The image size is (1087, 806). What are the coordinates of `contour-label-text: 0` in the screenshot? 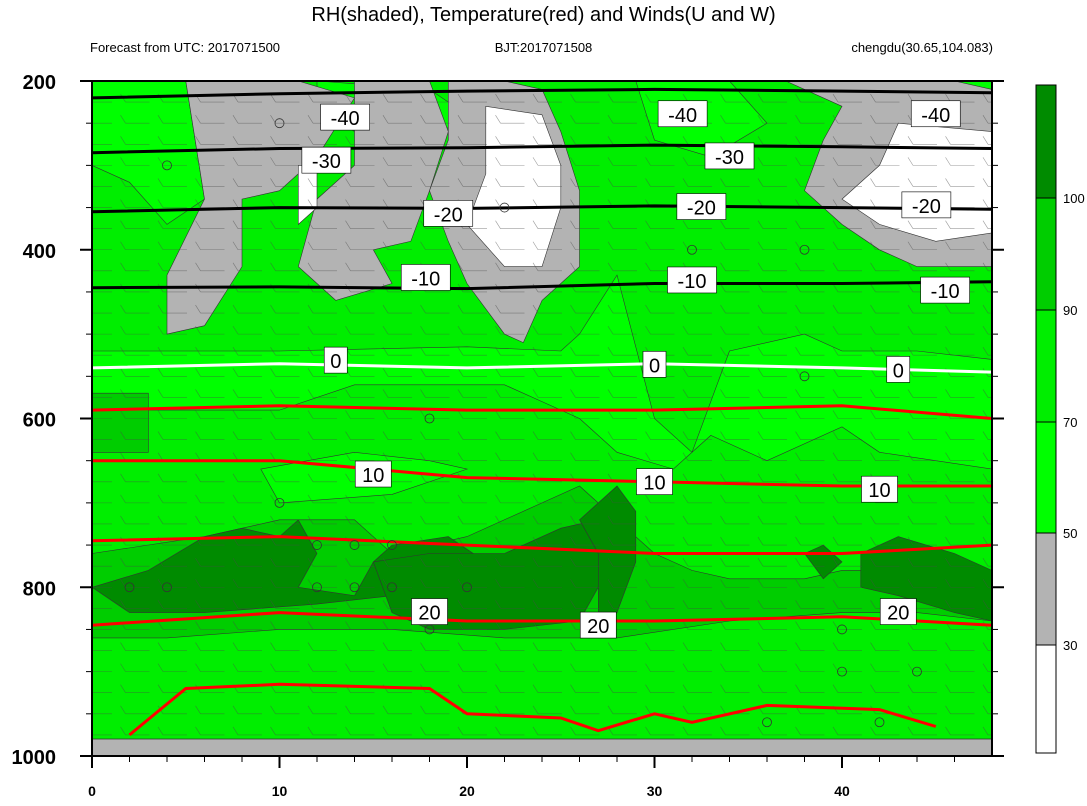 It's located at (898, 371).